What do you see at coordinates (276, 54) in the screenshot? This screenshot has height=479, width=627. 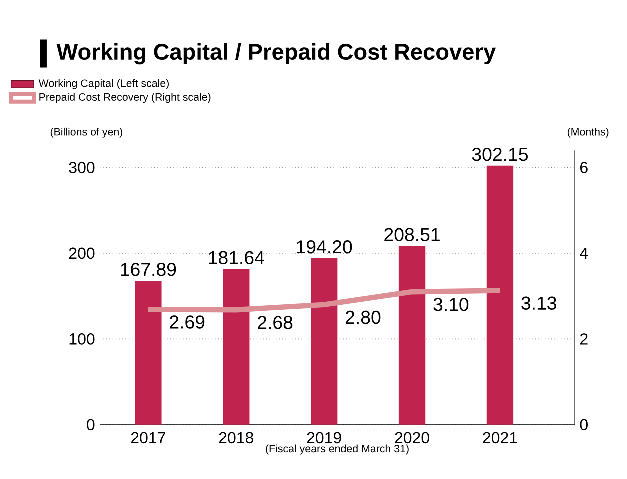 I see `chart-title: Working Capital / Prepaid Cost Recovery` at bounding box center [276, 54].